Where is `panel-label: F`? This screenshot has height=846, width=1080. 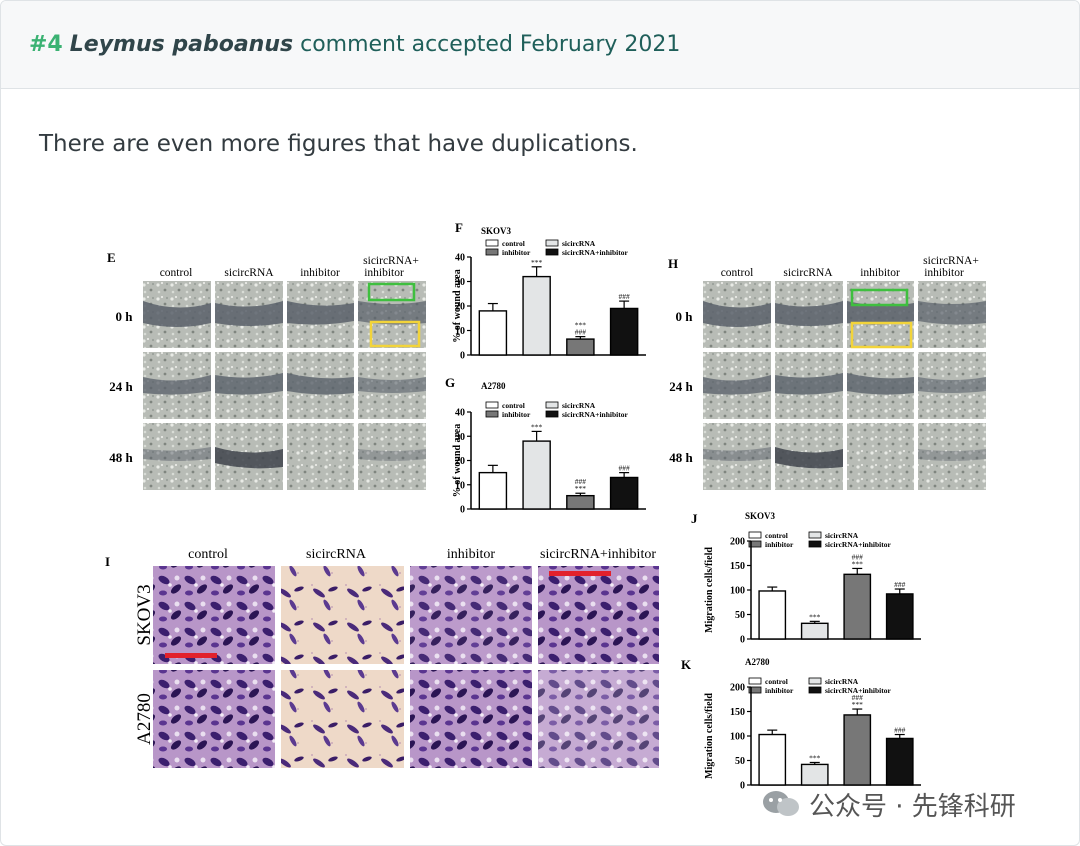
panel-label: F is located at coordinates (459, 227).